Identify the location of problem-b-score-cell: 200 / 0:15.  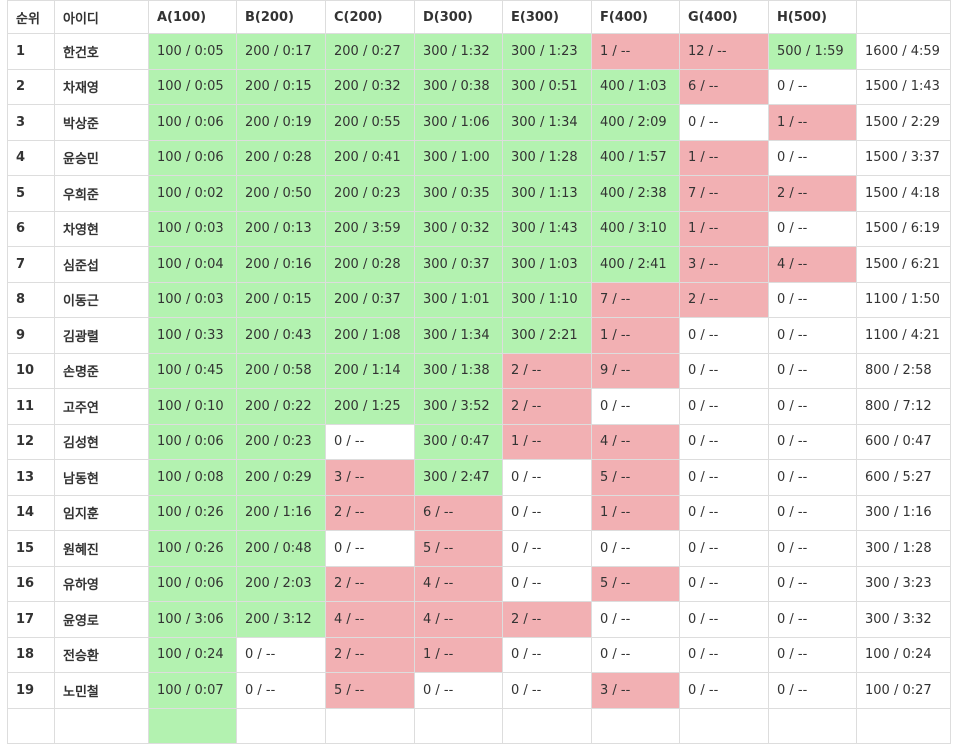
(281, 299).